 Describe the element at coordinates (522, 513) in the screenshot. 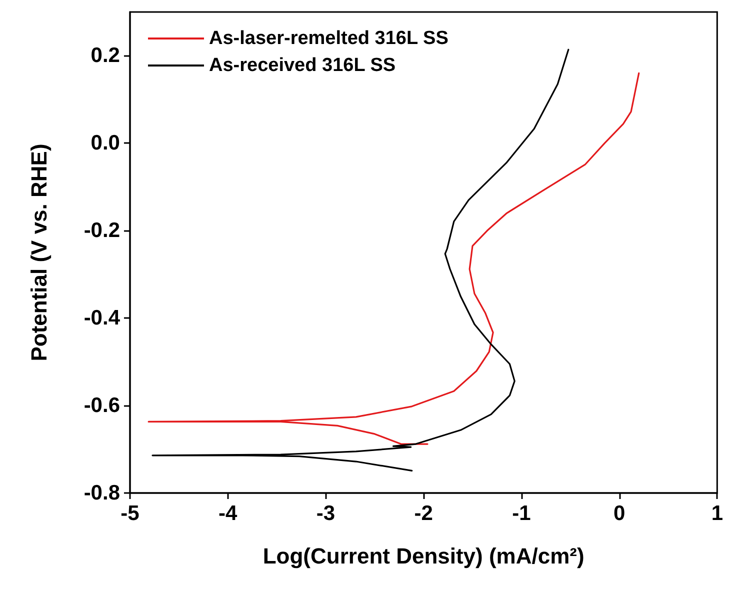

I see `x-tick-label: -1` at that location.